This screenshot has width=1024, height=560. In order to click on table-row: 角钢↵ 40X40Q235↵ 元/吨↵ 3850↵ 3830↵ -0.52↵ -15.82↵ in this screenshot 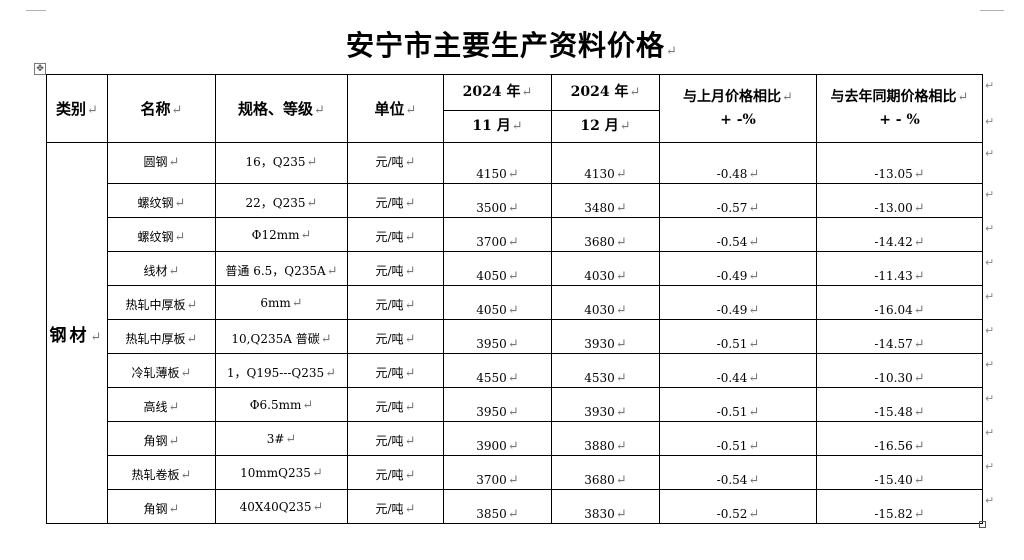, I will do `click(515, 506)`.